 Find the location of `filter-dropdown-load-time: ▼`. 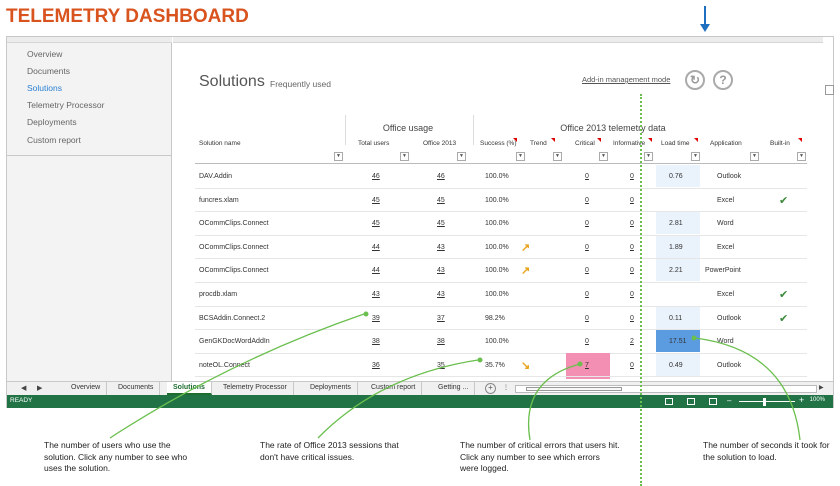

filter-dropdown-load-time: ▼ is located at coordinates (695, 156).